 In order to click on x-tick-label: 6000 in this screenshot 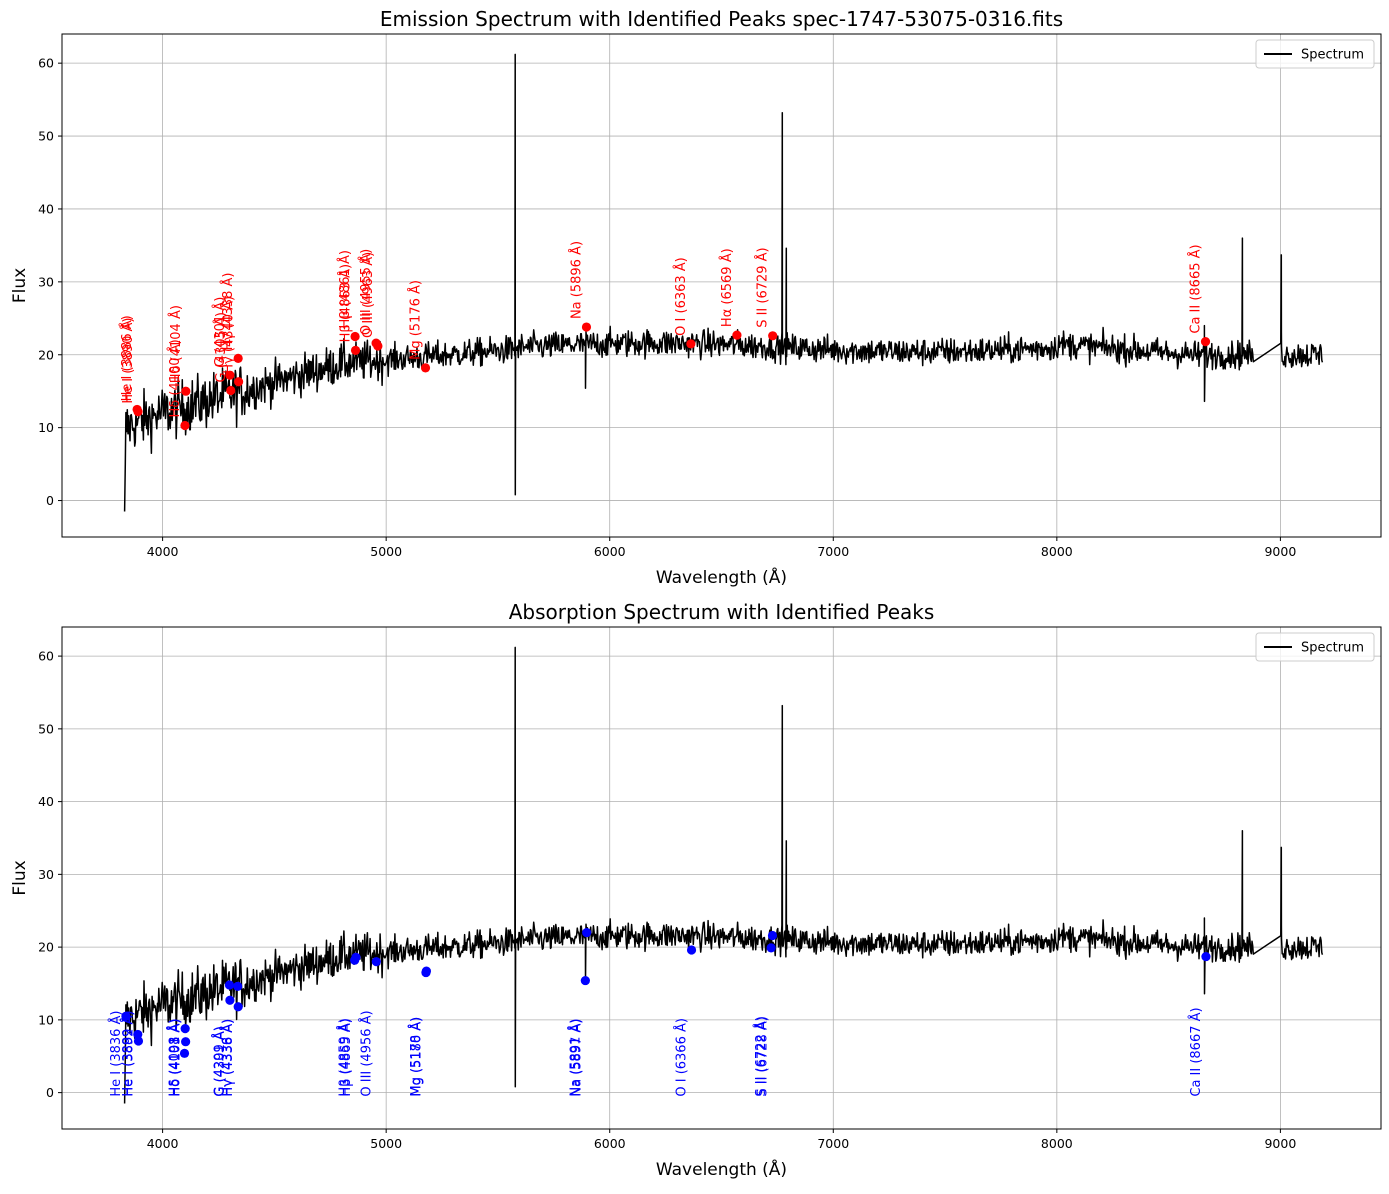, I will do `click(610, 1143)`.